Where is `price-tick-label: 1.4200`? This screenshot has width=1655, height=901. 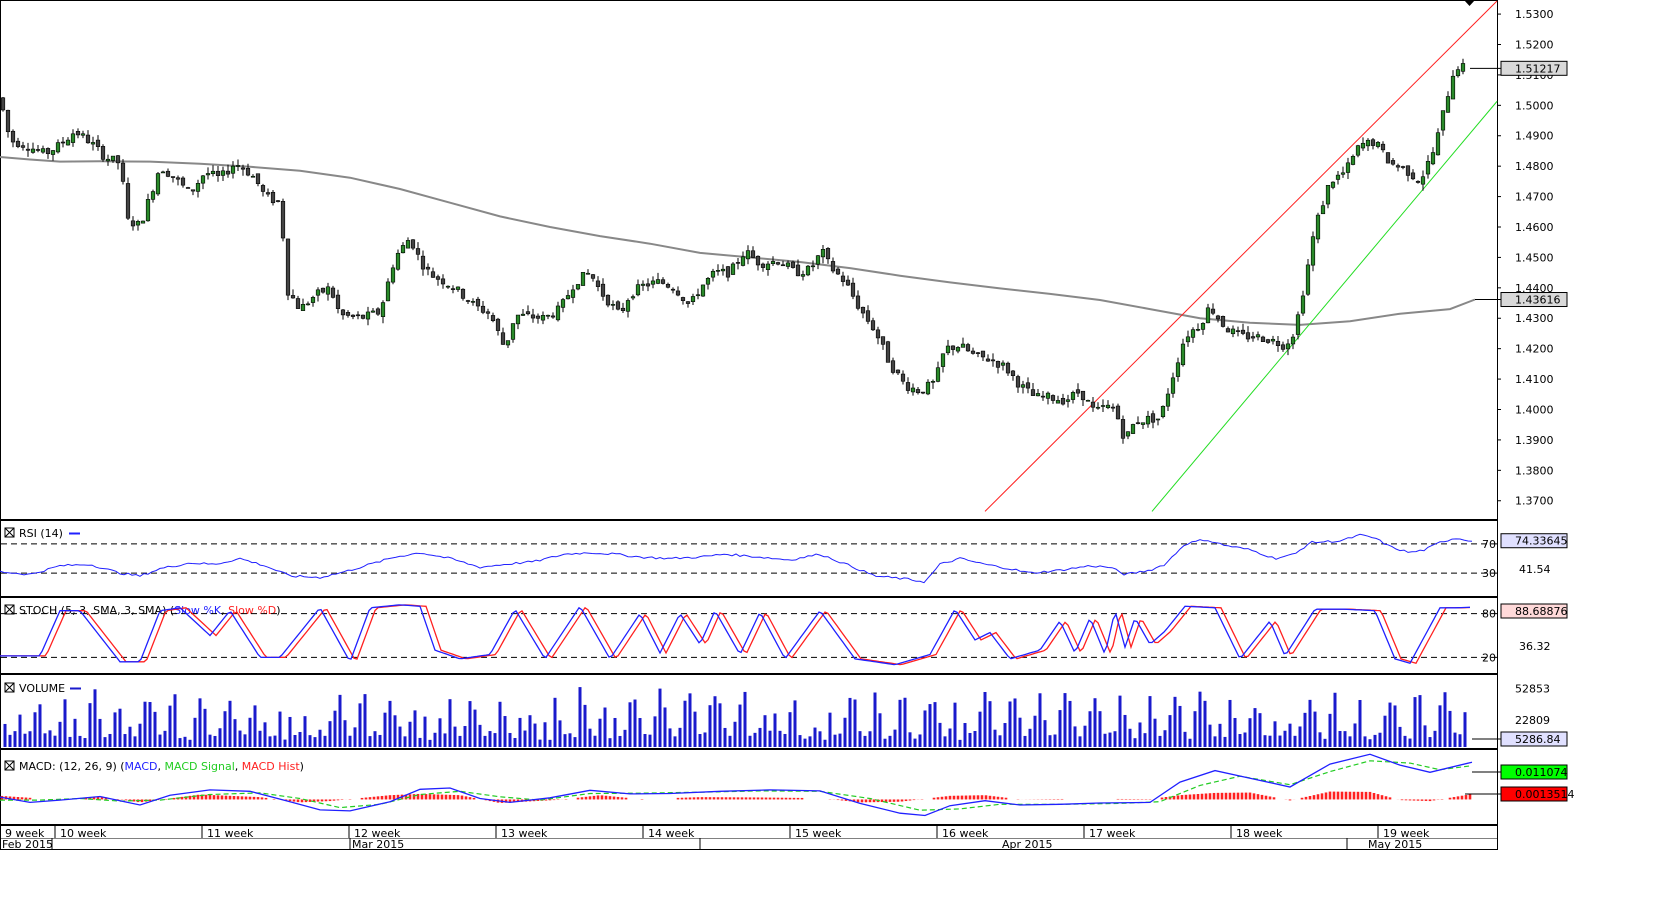
price-tick-label: 1.4200 is located at coordinates (1534, 349).